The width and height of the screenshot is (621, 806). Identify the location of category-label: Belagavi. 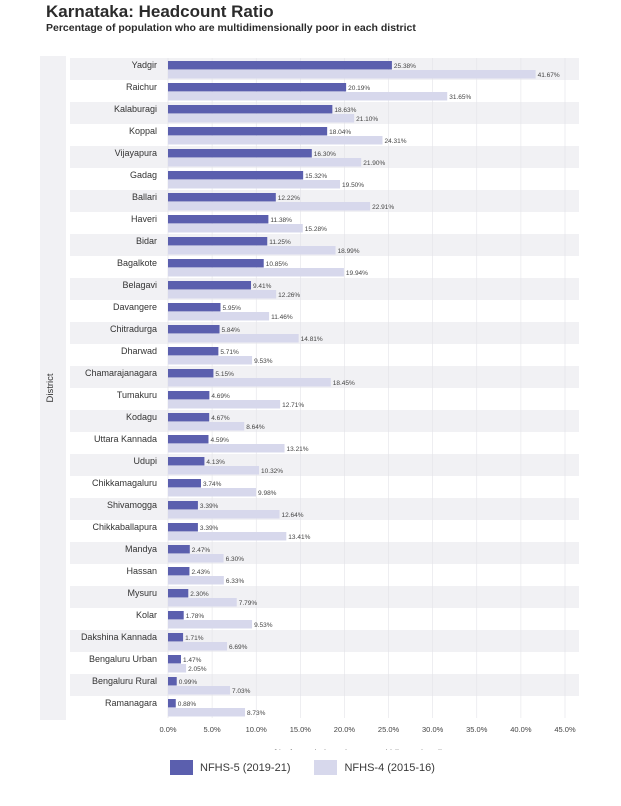
(139, 285).